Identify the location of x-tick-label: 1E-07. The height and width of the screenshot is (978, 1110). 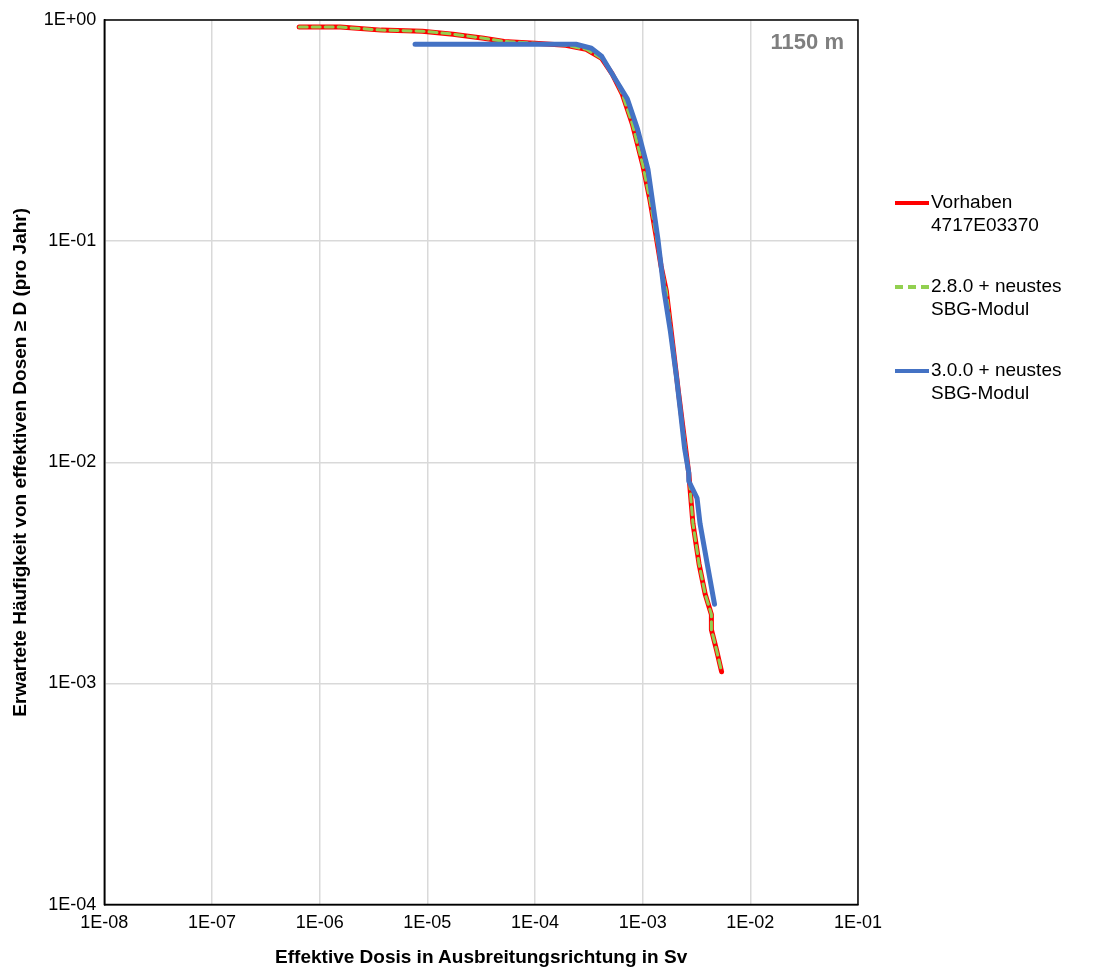
(212, 922).